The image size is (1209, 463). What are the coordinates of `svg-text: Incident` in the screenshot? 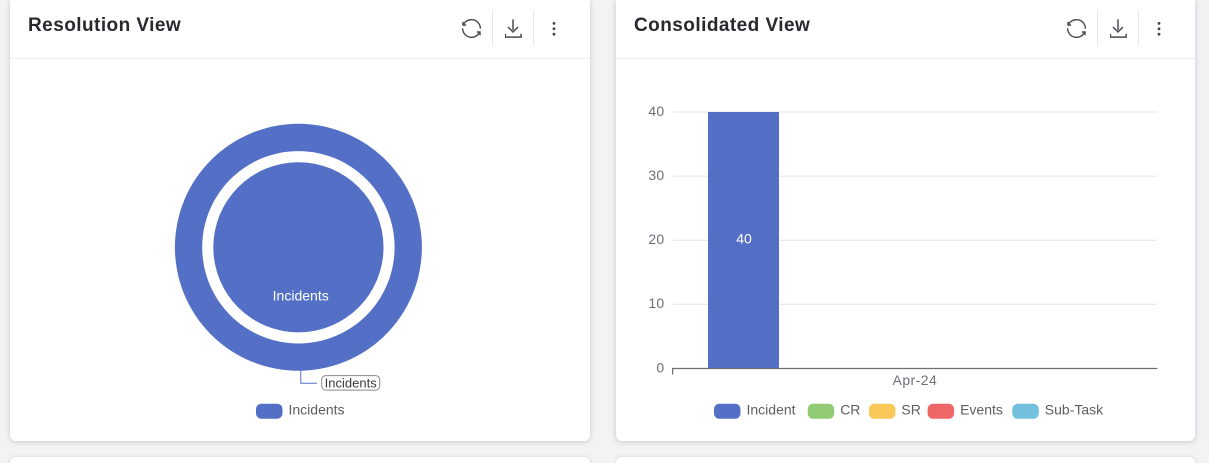 It's located at (771, 409).